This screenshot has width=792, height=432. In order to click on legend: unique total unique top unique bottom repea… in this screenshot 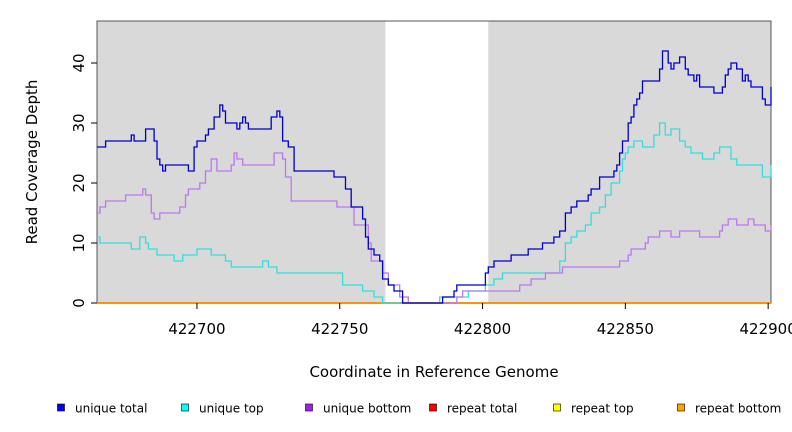, I will do `click(419, 409)`.